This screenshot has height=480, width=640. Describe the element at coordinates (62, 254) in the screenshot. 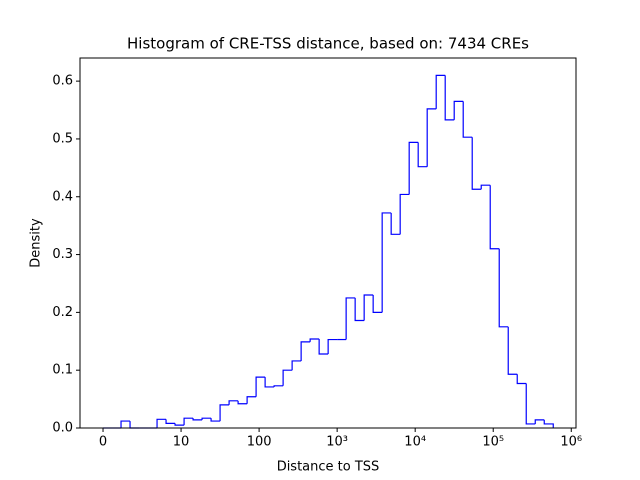

I see `y-tick-label: 0.3` at that location.